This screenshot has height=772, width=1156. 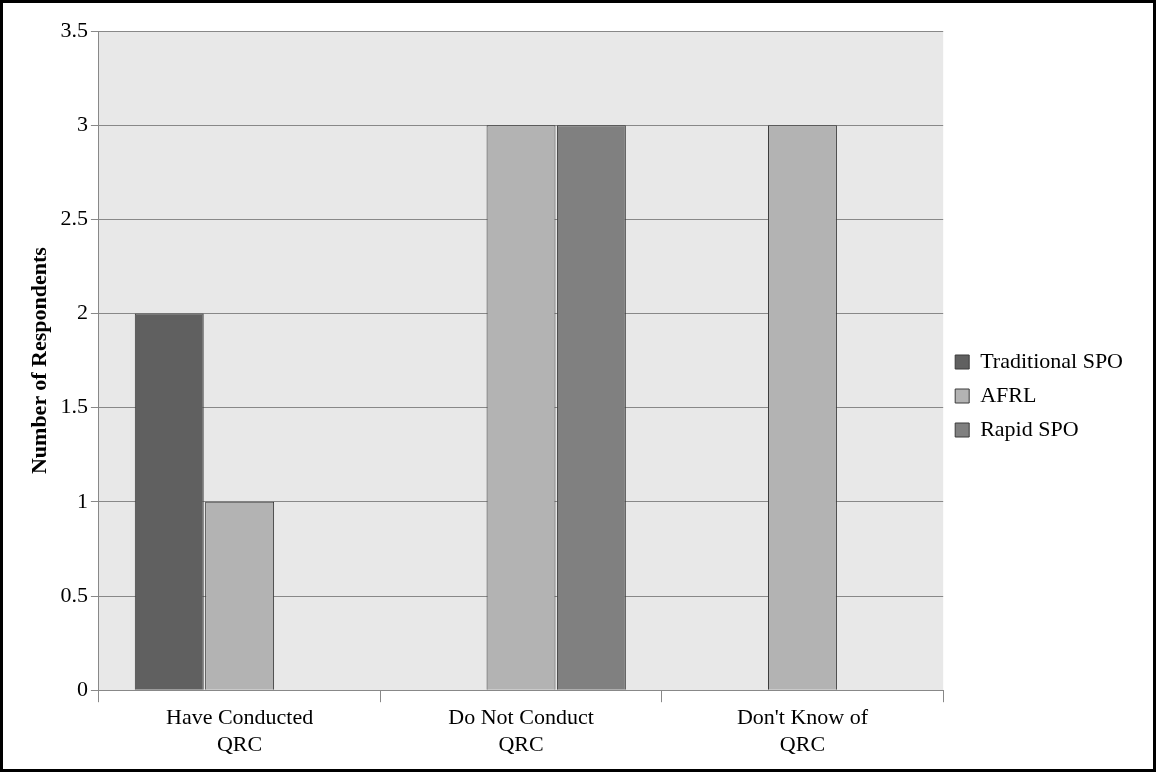 What do you see at coordinates (82, 123) in the screenshot?
I see `y-tick-label: 3` at bounding box center [82, 123].